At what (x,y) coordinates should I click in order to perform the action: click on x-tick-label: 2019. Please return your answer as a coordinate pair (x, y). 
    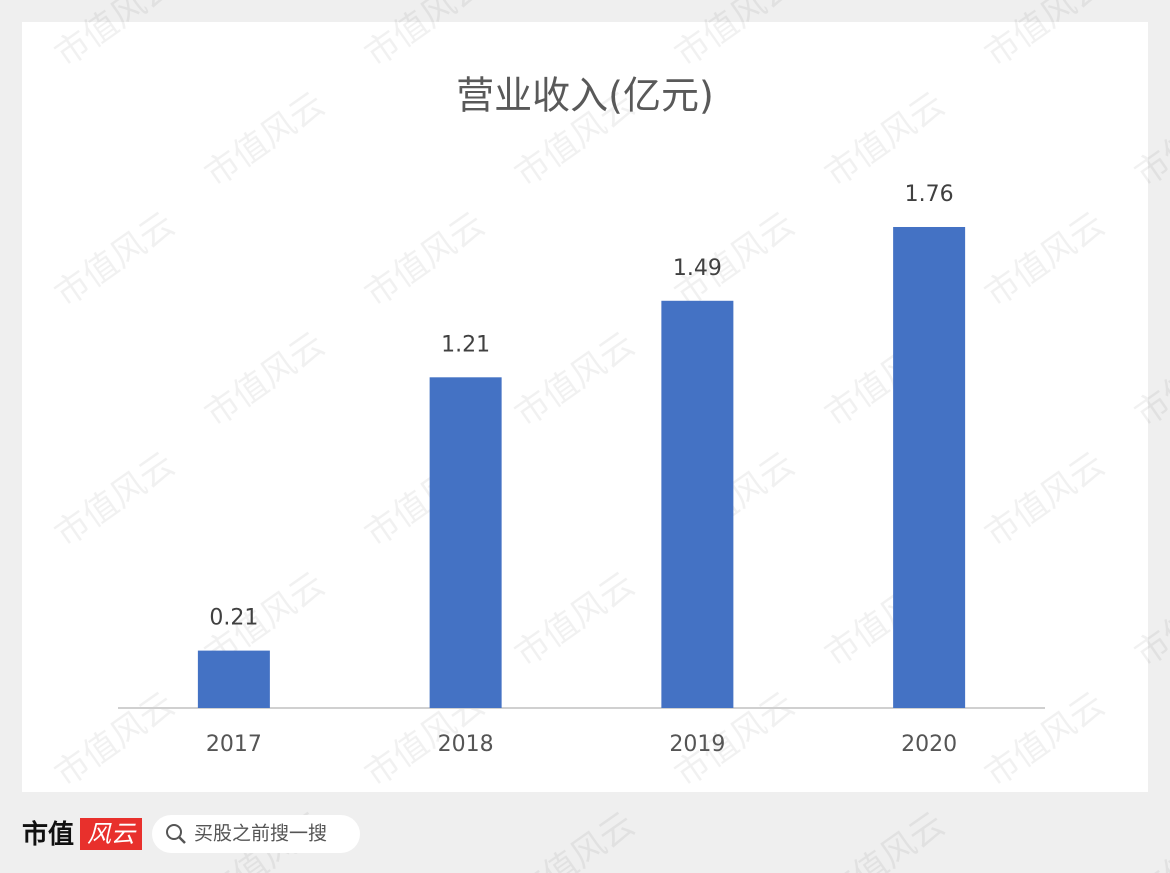
    Looking at the image, I should click on (697, 744).